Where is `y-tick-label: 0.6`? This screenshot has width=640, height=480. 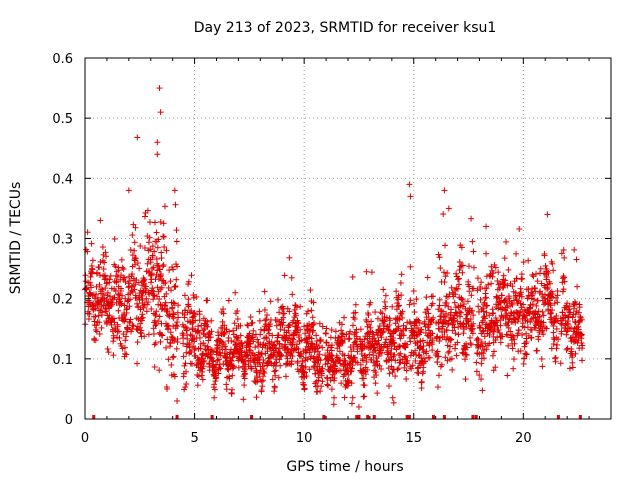
y-tick-label: 0.6 is located at coordinates (62, 59).